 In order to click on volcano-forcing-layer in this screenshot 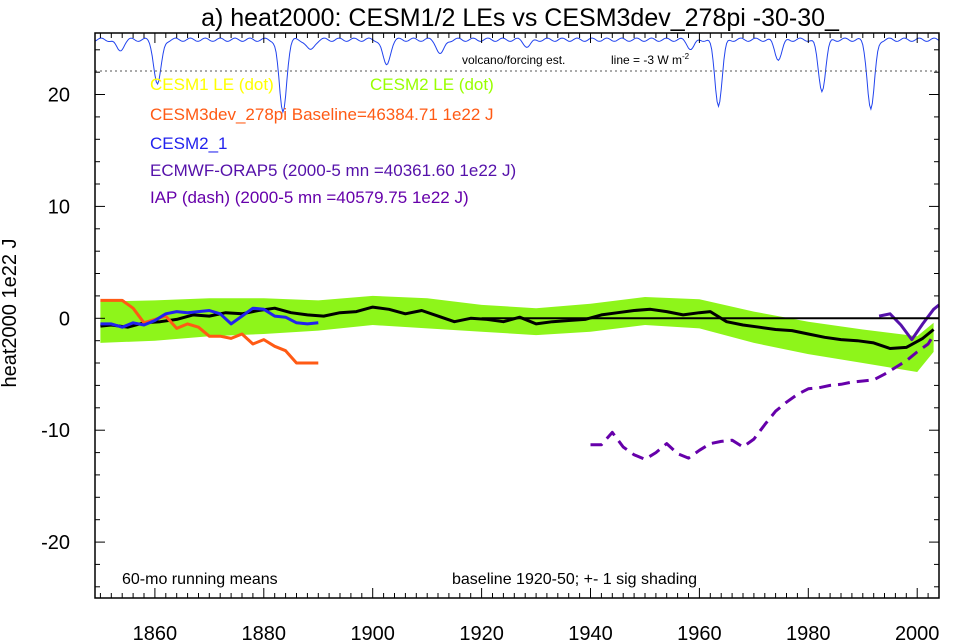, I will do `click(517, 75)`.